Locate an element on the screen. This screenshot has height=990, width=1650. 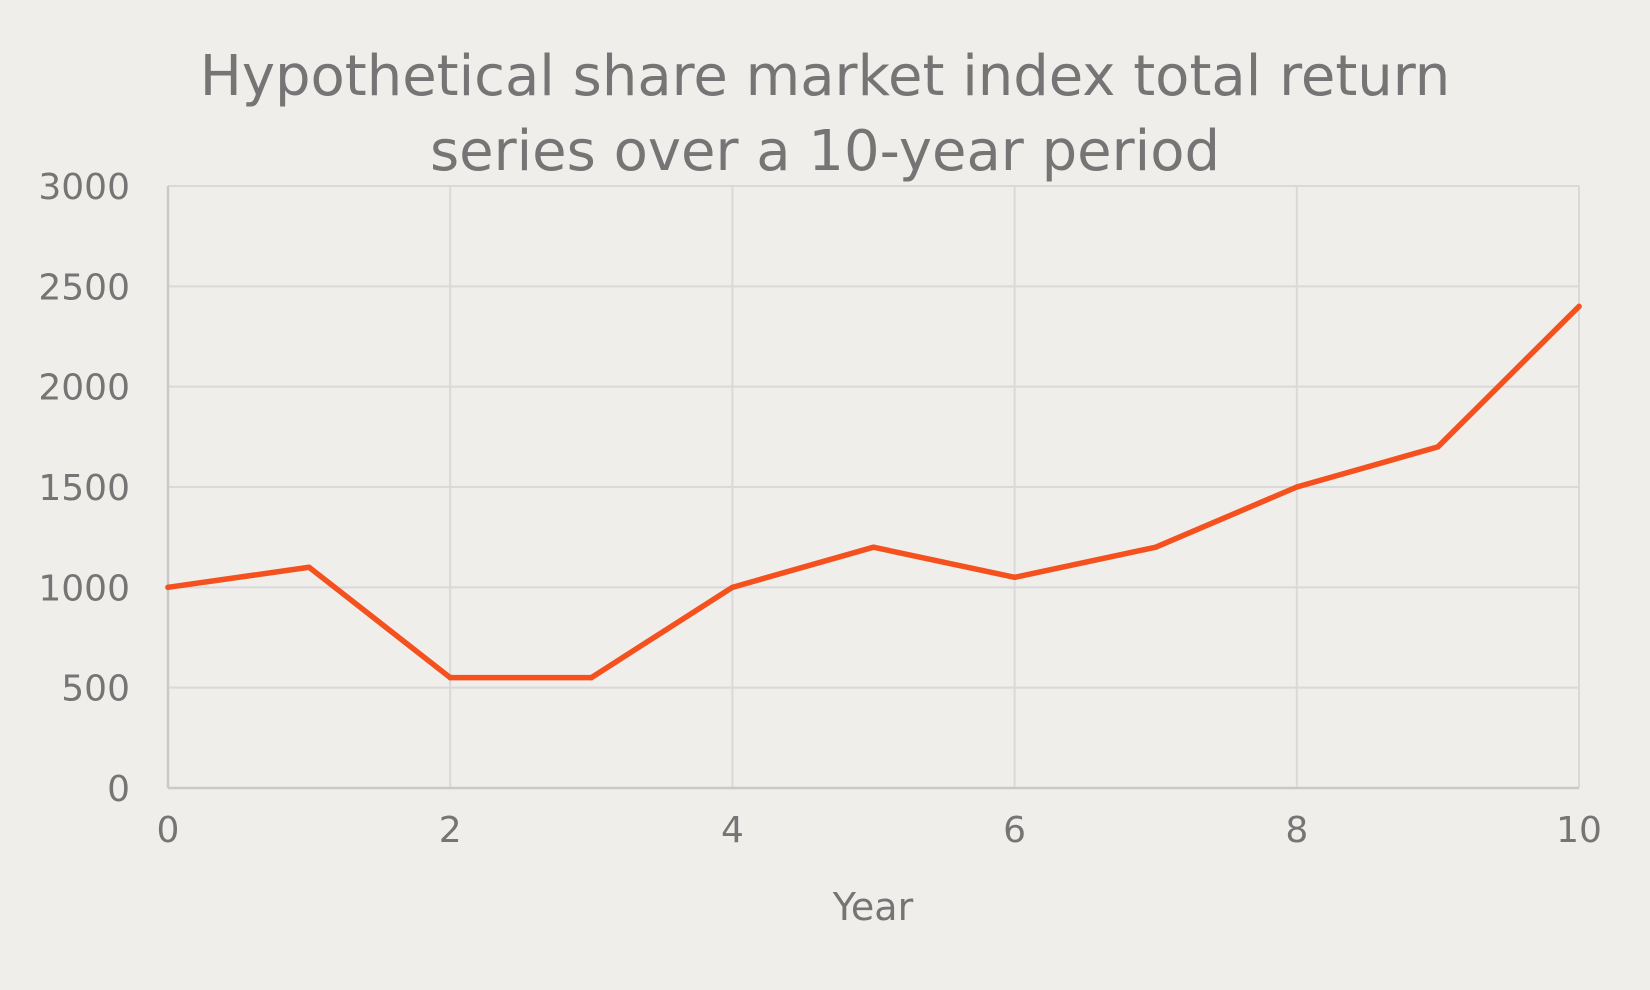
chart-title-line-2: series over a 10-year period is located at coordinates (825, 151).